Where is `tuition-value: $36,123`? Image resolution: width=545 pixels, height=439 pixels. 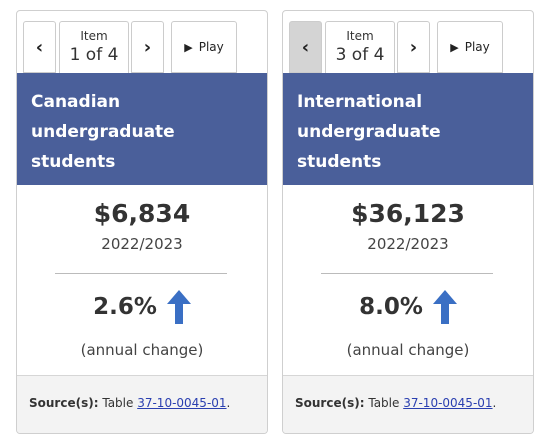 tuition-value: $36,123 is located at coordinates (408, 213).